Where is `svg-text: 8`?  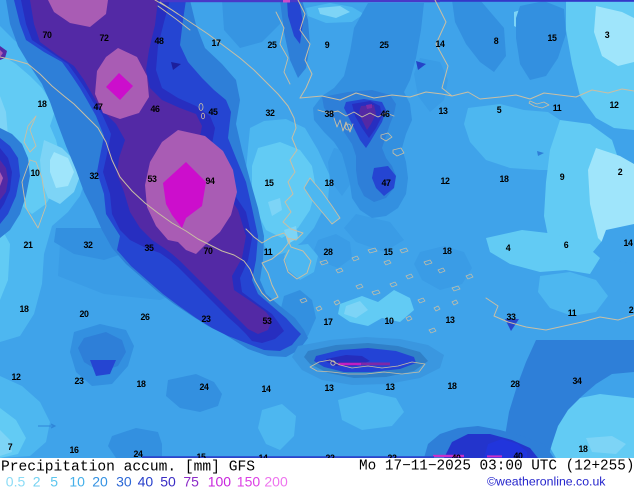 svg-text: 8 is located at coordinates (496, 41).